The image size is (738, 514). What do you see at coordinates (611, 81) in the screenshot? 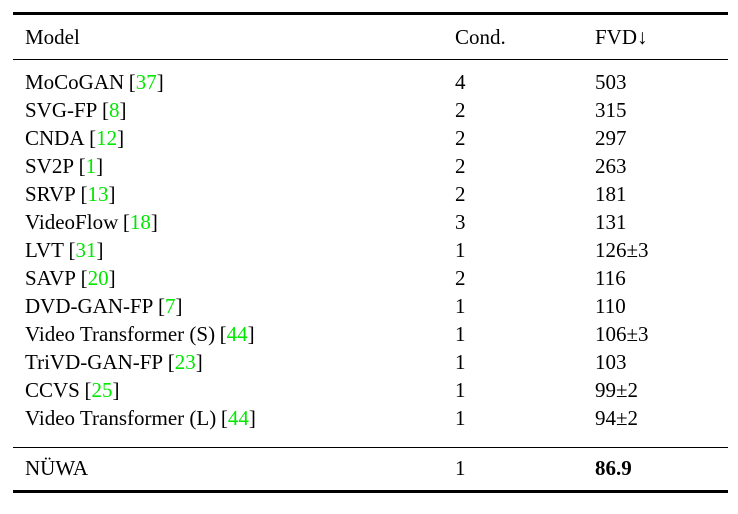
I see `fvd-cell: 503` at bounding box center [611, 81].